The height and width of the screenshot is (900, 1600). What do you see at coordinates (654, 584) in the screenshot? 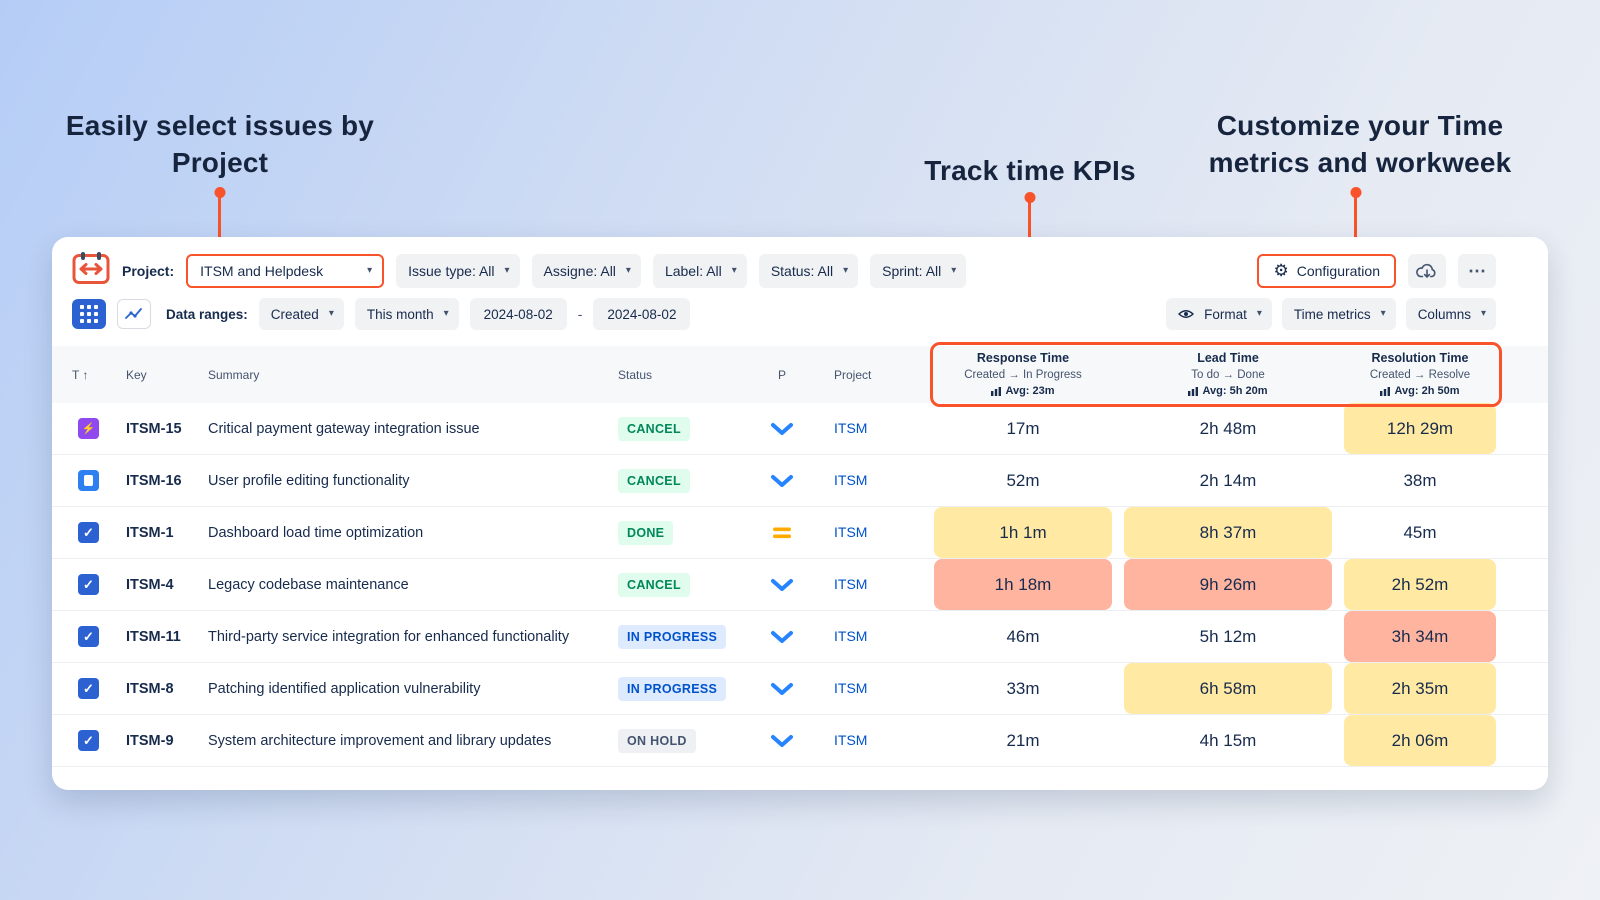
I see `status-badge: CANCEL` at bounding box center [654, 584].